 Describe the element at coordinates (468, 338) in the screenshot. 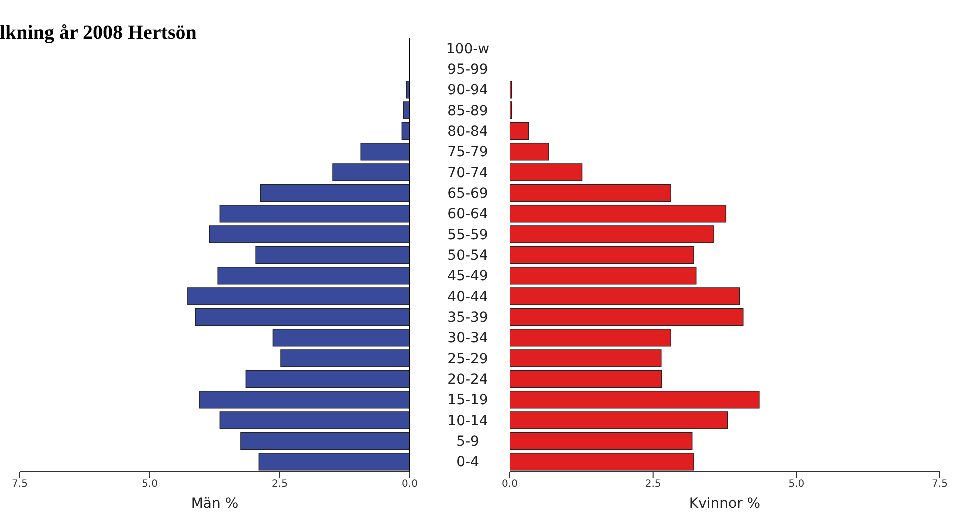

I see `y-tick-label: 30-34` at that location.